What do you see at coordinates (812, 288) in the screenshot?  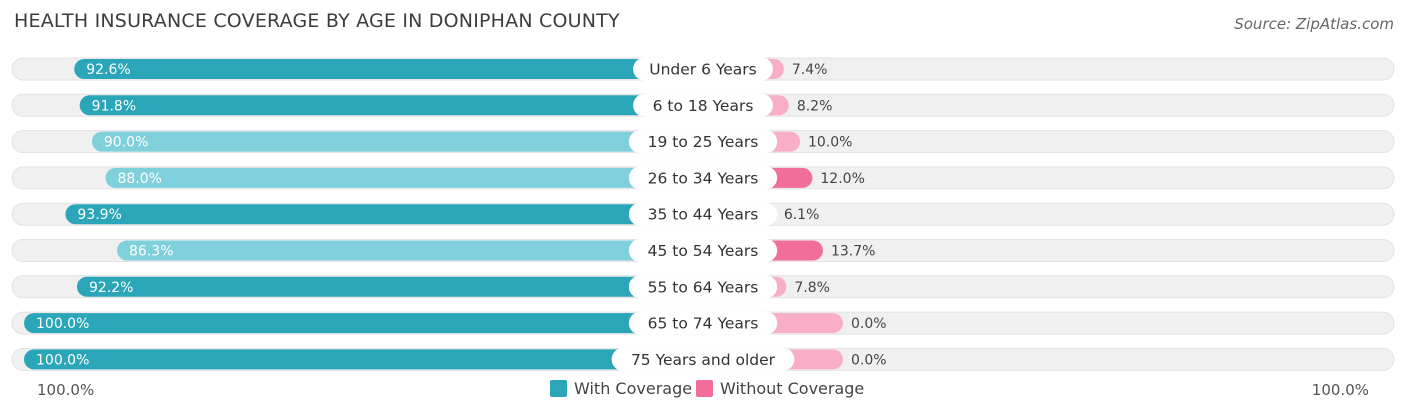 I see `value-label-without-coverage: 7.8%` at bounding box center [812, 288].